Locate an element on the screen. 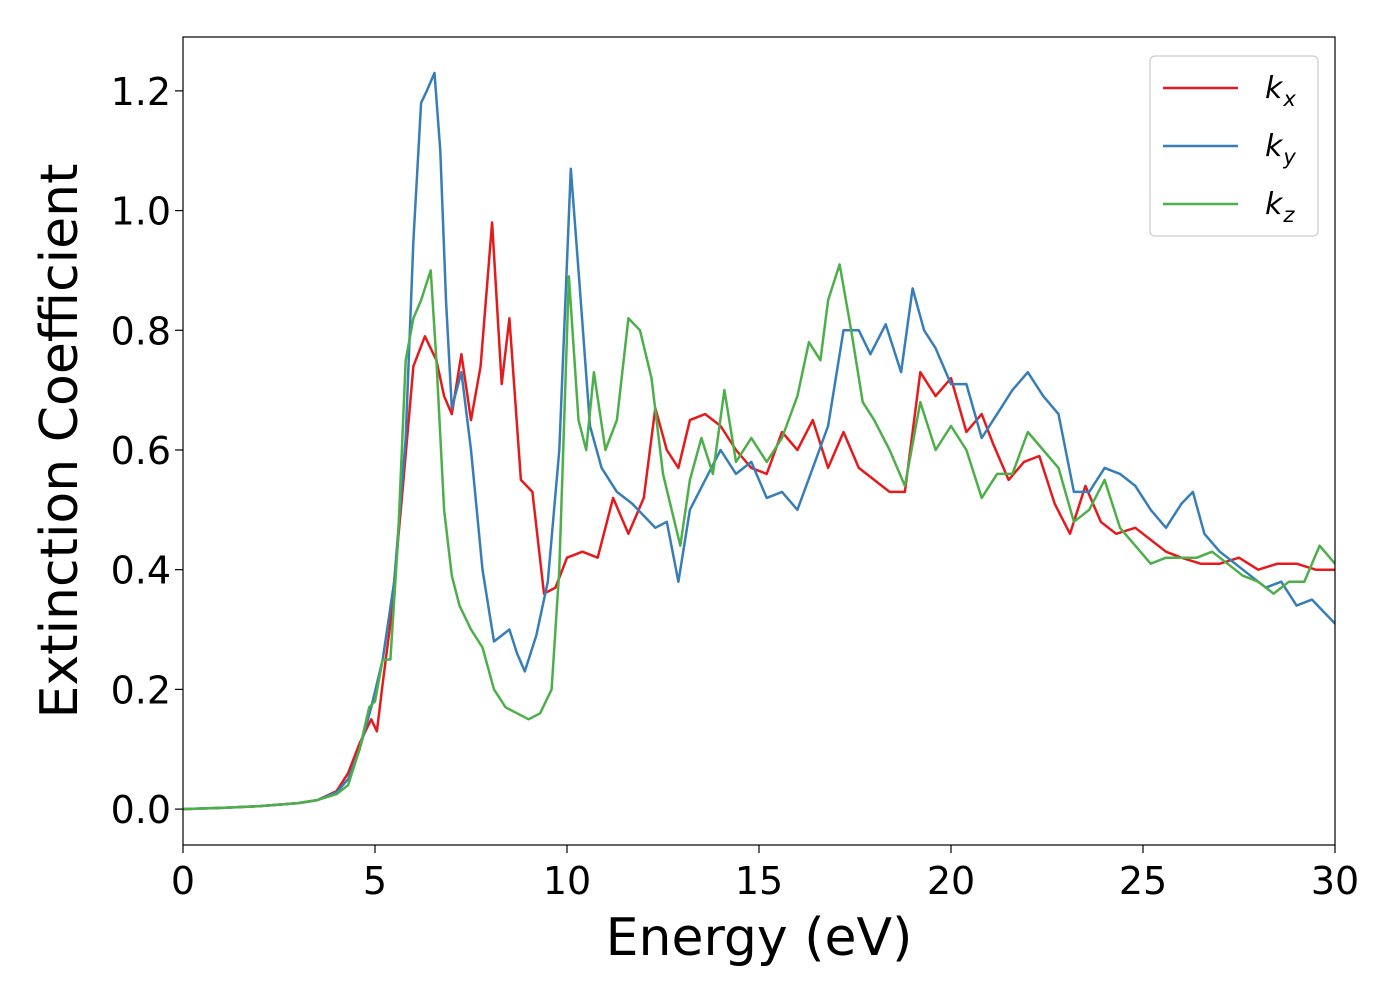 This screenshot has height=1004, width=1400. legend-label-x: kx is located at coordinates (1280, 91).